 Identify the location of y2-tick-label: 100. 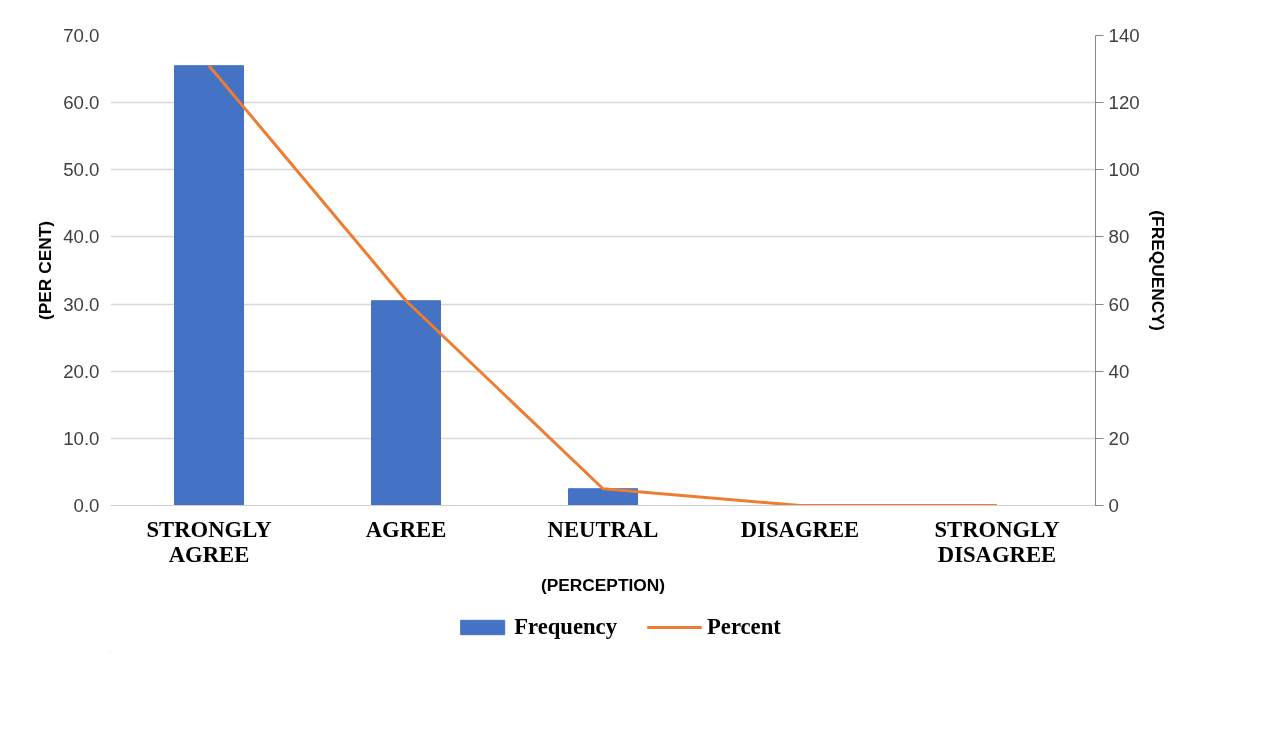
(1124, 170).